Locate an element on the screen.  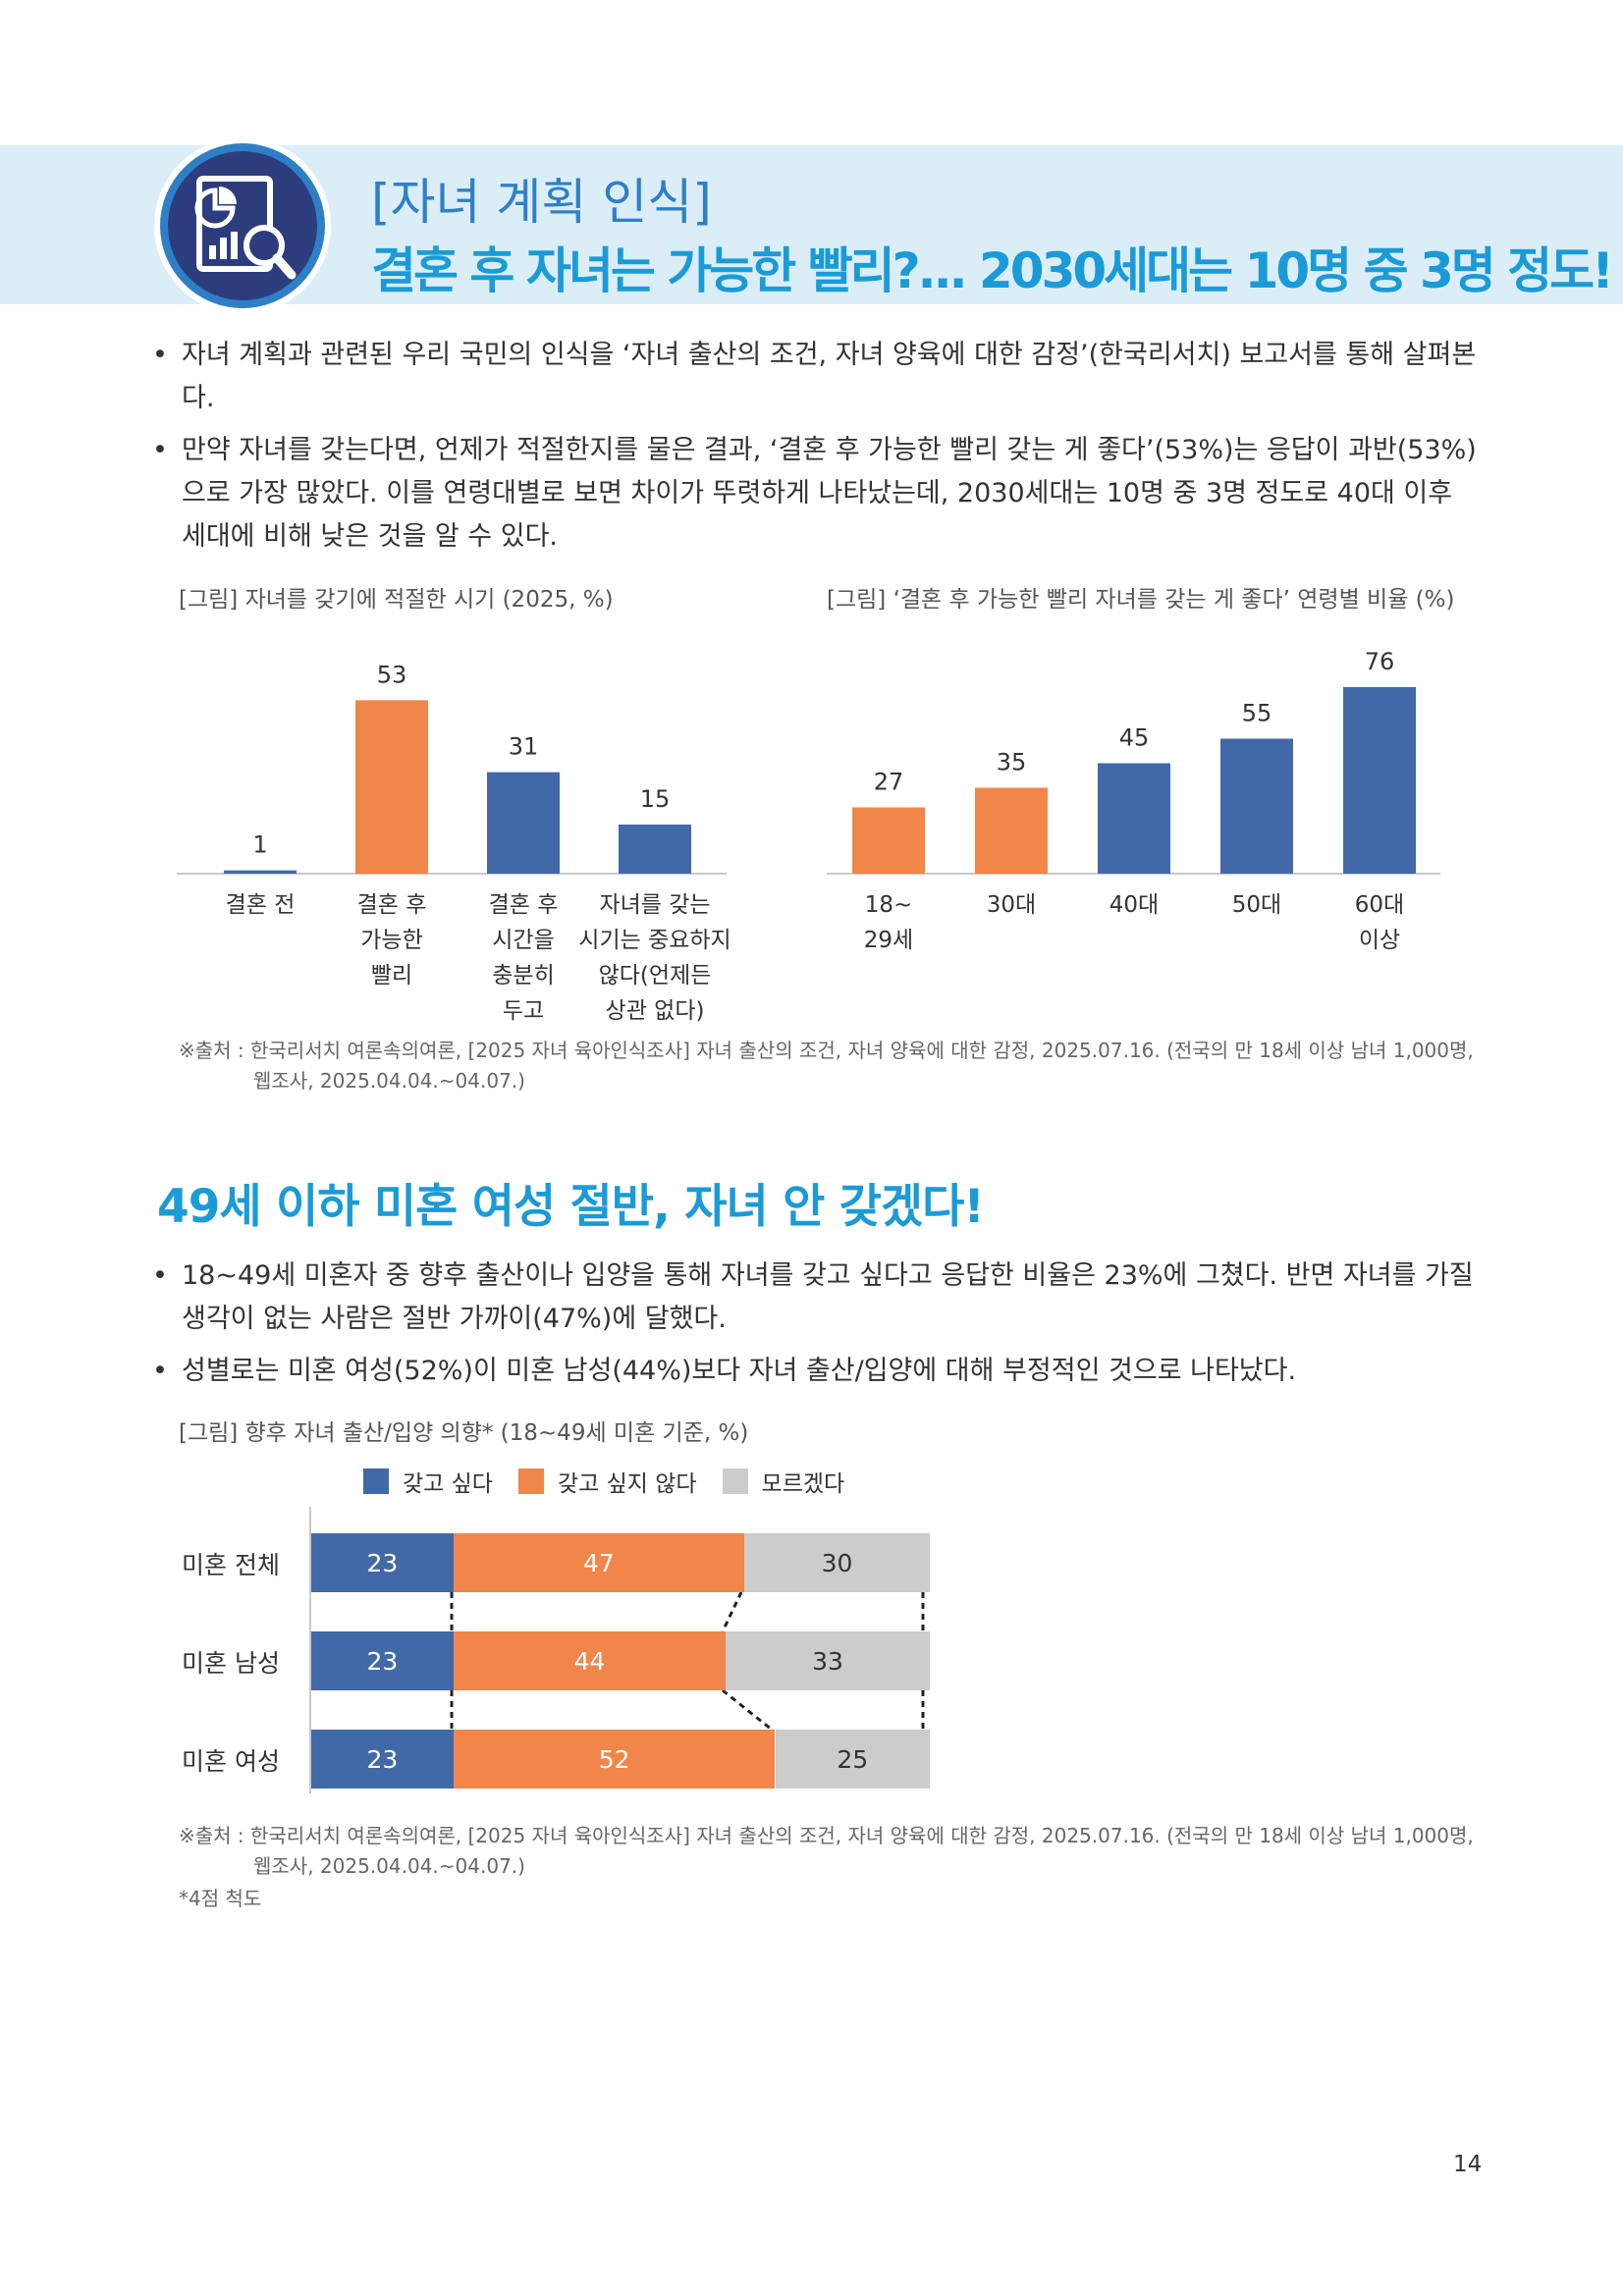
legend-item-not-want: 갖고 싶지 않다 is located at coordinates (607, 1481).